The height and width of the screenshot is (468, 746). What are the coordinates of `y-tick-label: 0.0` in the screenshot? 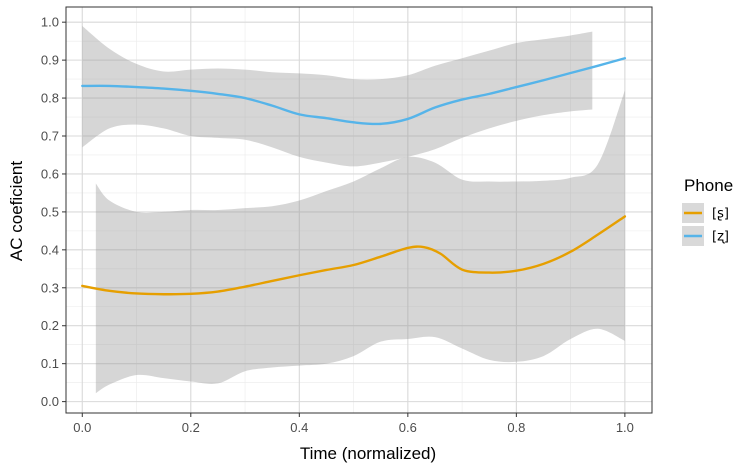 It's located at (50, 401).